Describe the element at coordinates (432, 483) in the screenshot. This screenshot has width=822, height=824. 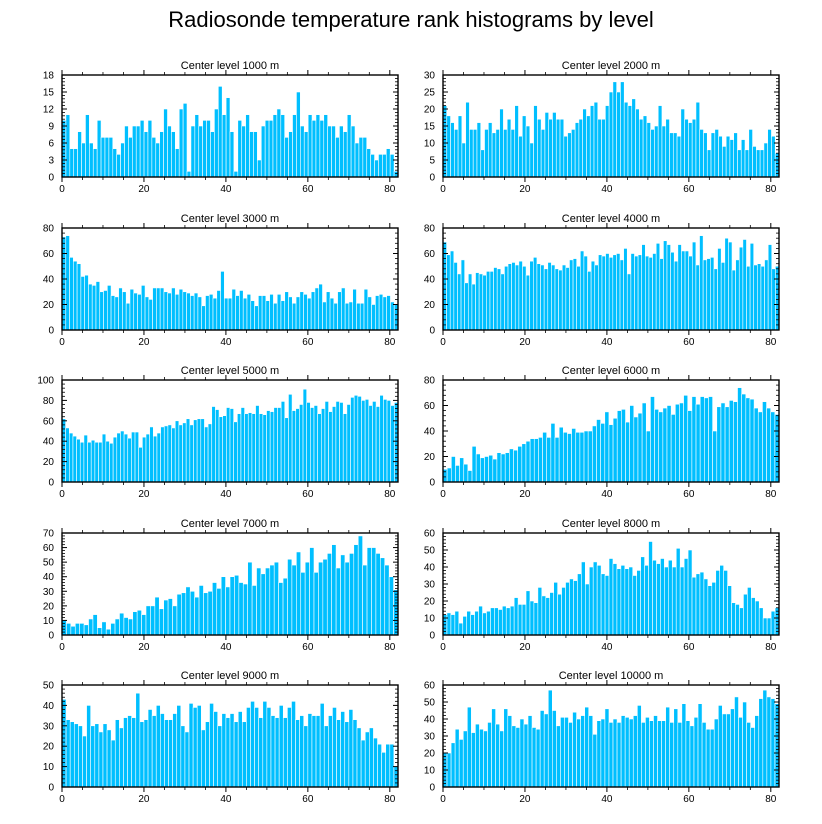
I see `y-tick-label: 0` at that location.